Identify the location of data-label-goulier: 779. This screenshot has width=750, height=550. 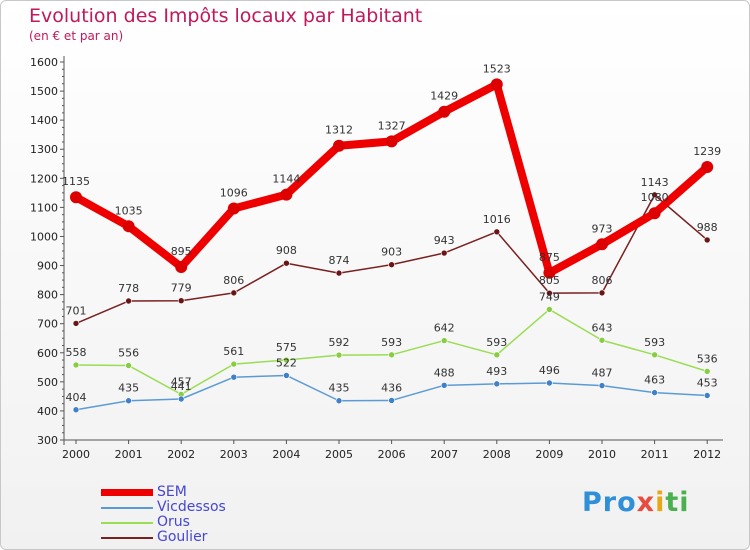
(181, 288).